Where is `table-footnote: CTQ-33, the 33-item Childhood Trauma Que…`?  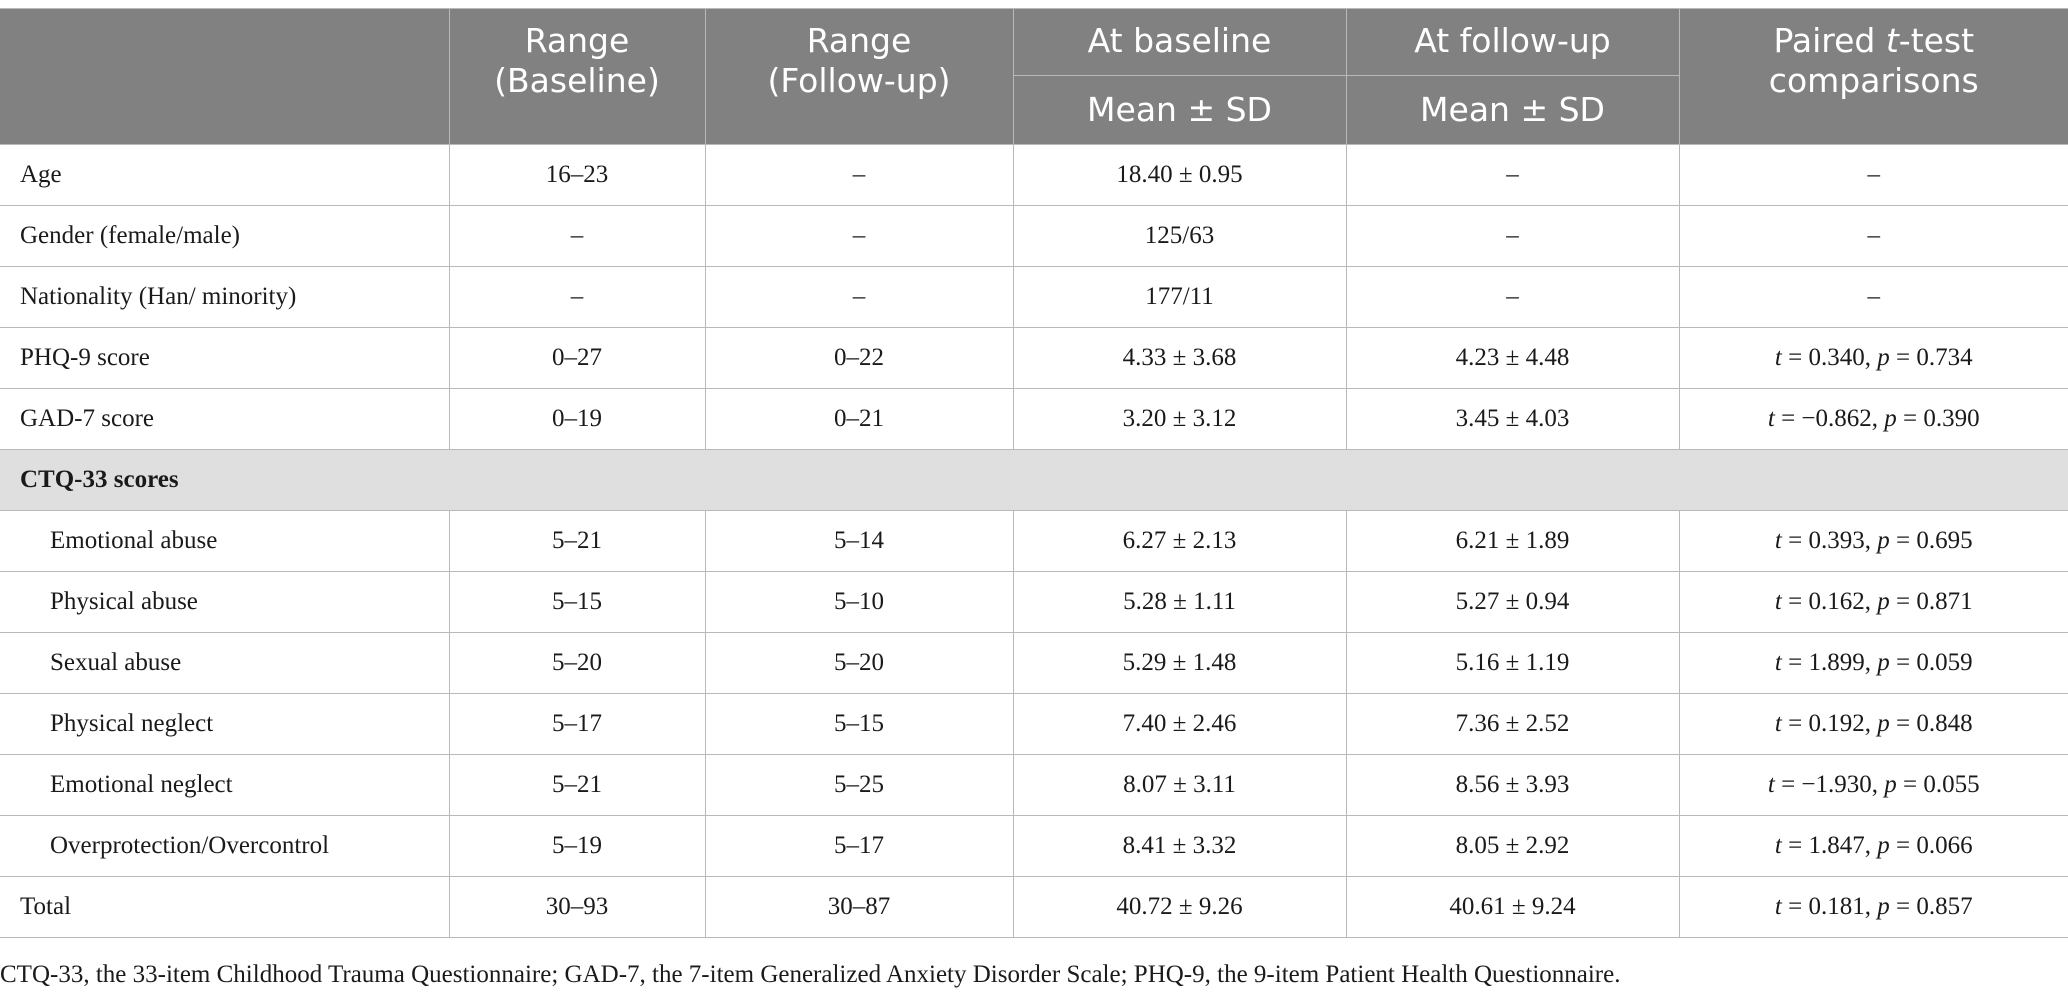 table-footnote: CTQ-33, the 33-item Childhood Trauma Que… is located at coordinates (810, 974).